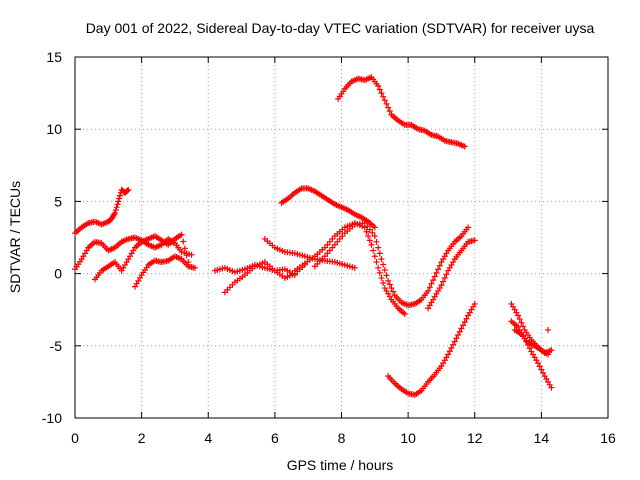 Image resolution: width=640 pixels, height=480 pixels. Describe the element at coordinates (58, 274) in the screenshot. I see `y-tick-label: 0` at that location.